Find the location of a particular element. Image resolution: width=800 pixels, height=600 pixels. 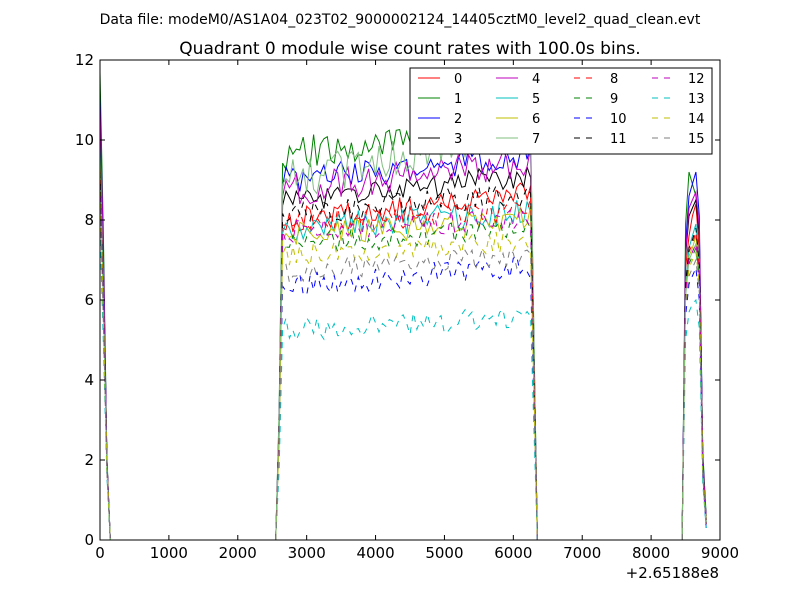

legend-label-9: 9 is located at coordinates (614, 99).